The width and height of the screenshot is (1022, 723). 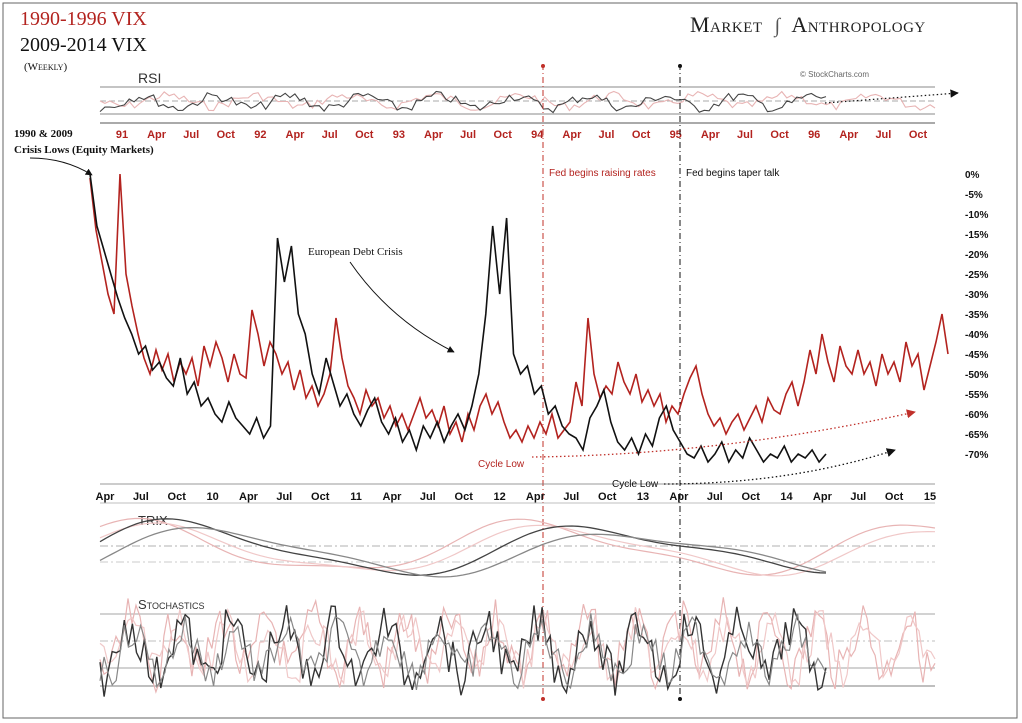 I want to click on bottom-axis-tick-label: 10, so click(x=212, y=497).